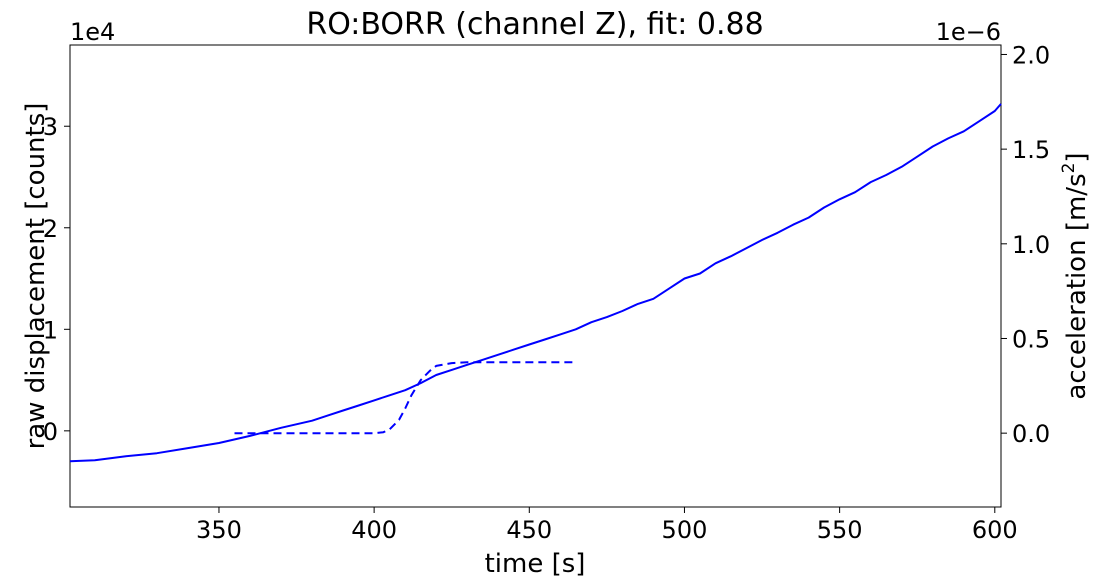  Describe the element at coordinates (968, 32) in the screenshot. I see `right-offset-label: 1e−6` at that location.